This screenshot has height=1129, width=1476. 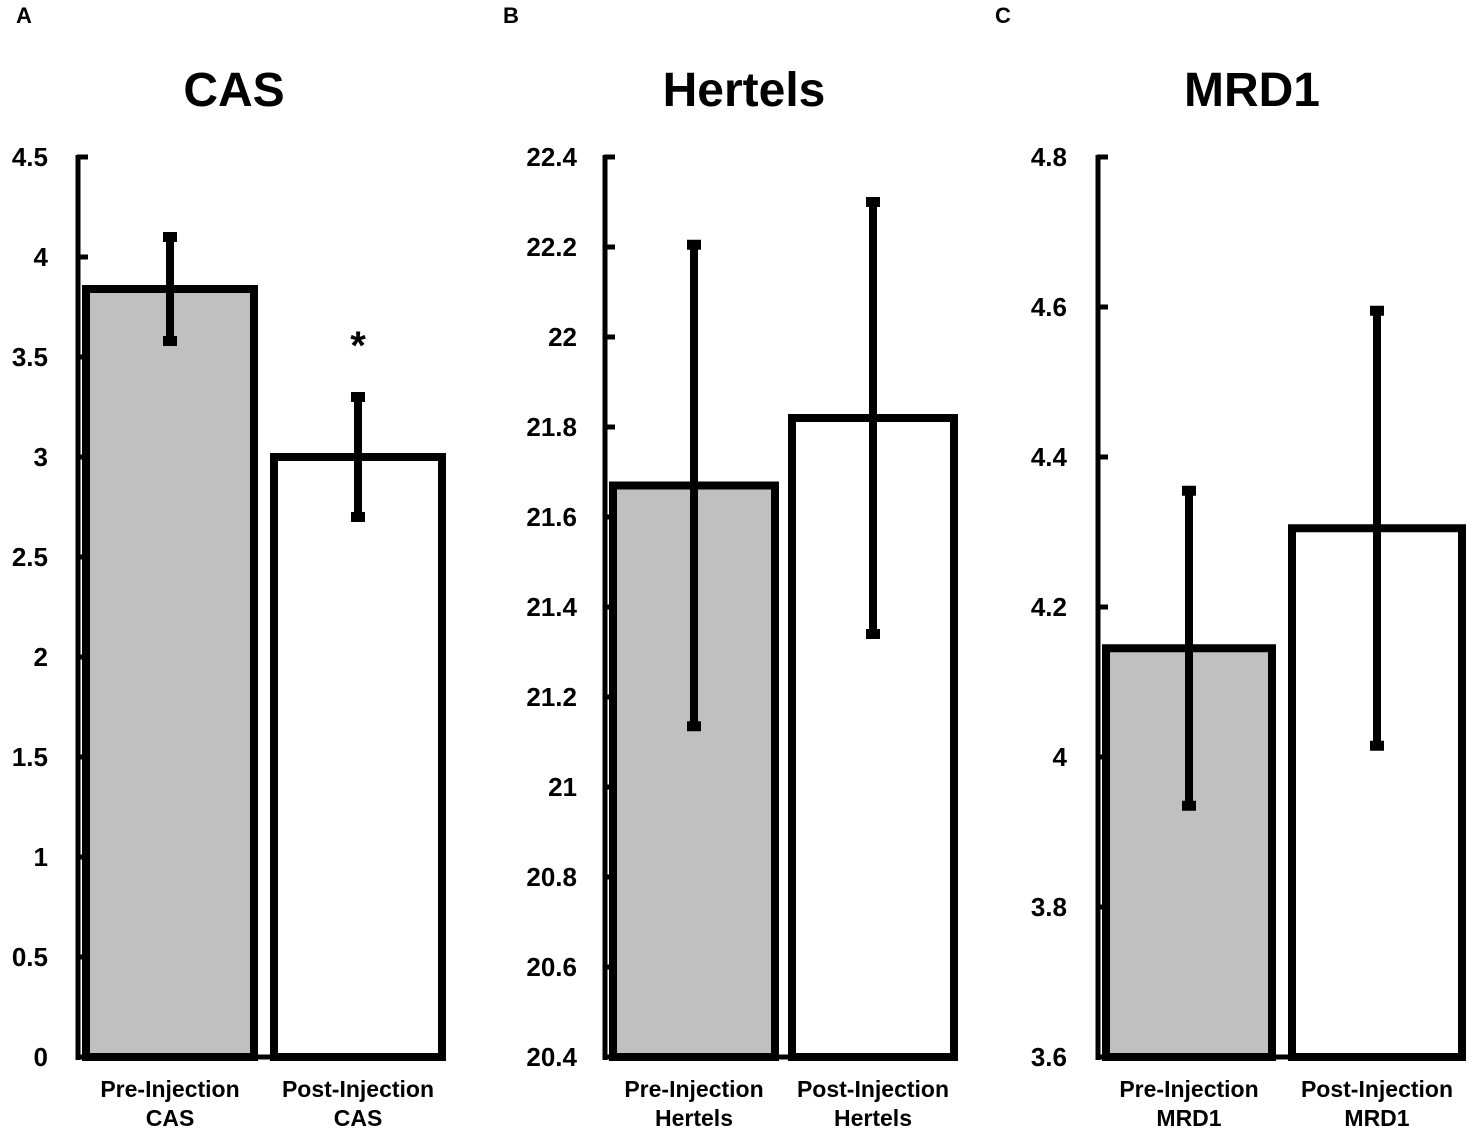 What do you see at coordinates (233, 90) in the screenshot?
I see `chart-title: CAS` at bounding box center [233, 90].